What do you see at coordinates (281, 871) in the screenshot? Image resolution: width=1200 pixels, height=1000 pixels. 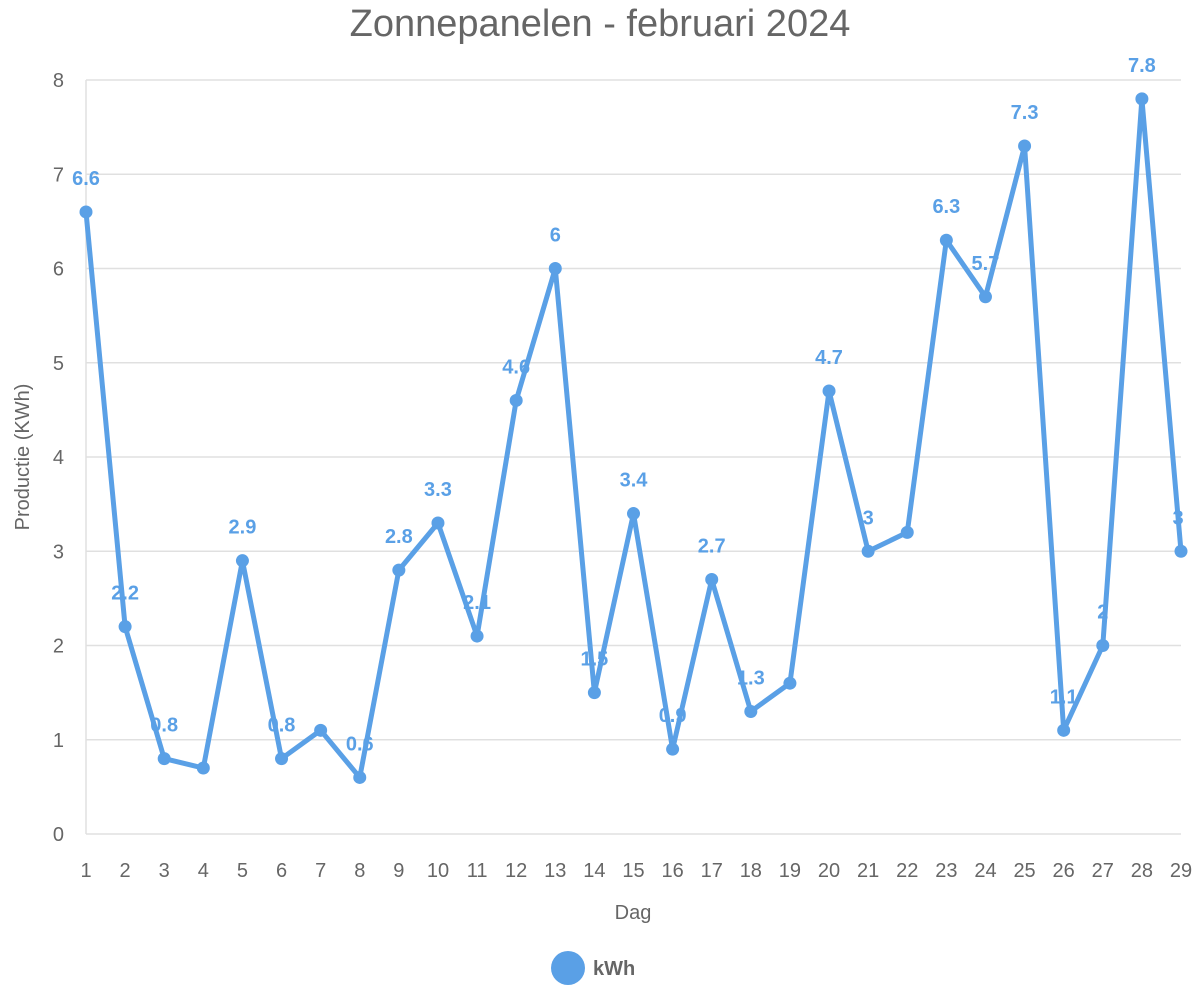 I see `x-tick-label: 6` at bounding box center [281, 871].